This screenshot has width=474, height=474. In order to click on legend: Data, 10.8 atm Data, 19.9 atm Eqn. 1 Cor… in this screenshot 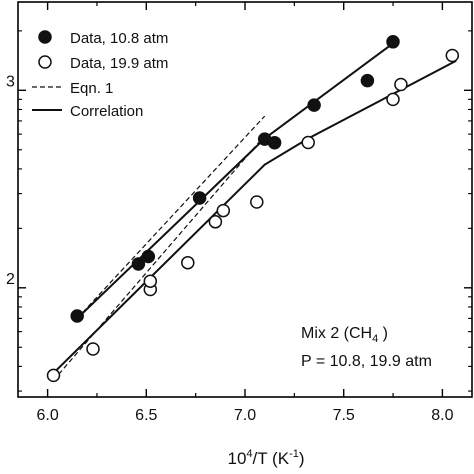, I will do `click(100, 75)`.